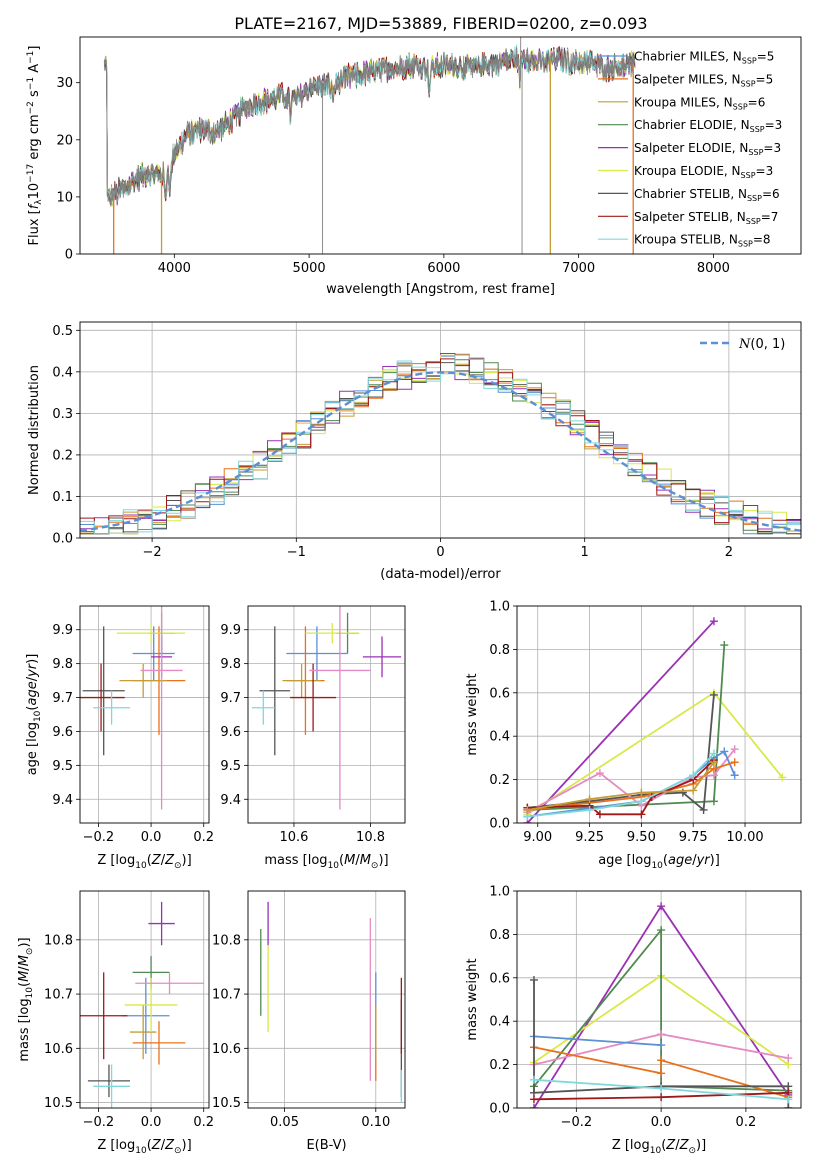  What do you see at coordinates (440, 289) in the screenshot?
I see `x-axis-label: wavelength [Angstrom, rest frame]` at bounding box center [440, 289].